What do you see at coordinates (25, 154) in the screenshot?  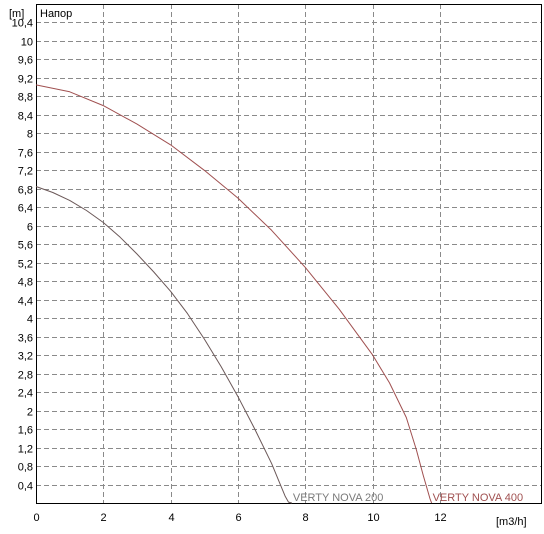 I see `y-tick-label: 7,6` at bounding box center [25, 154].